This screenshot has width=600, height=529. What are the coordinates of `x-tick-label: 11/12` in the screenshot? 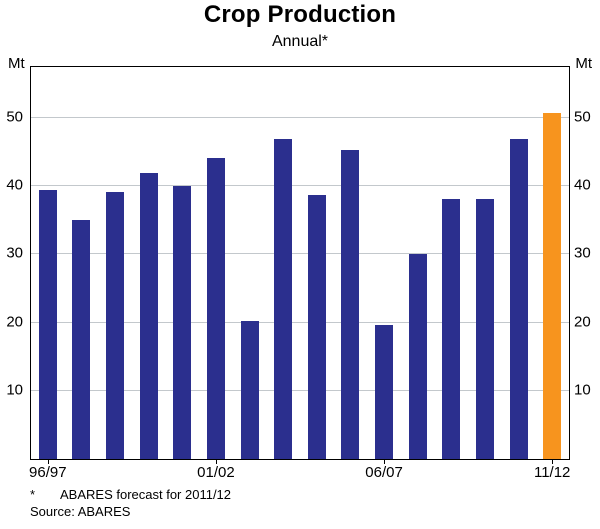 It's located at (552, 472).